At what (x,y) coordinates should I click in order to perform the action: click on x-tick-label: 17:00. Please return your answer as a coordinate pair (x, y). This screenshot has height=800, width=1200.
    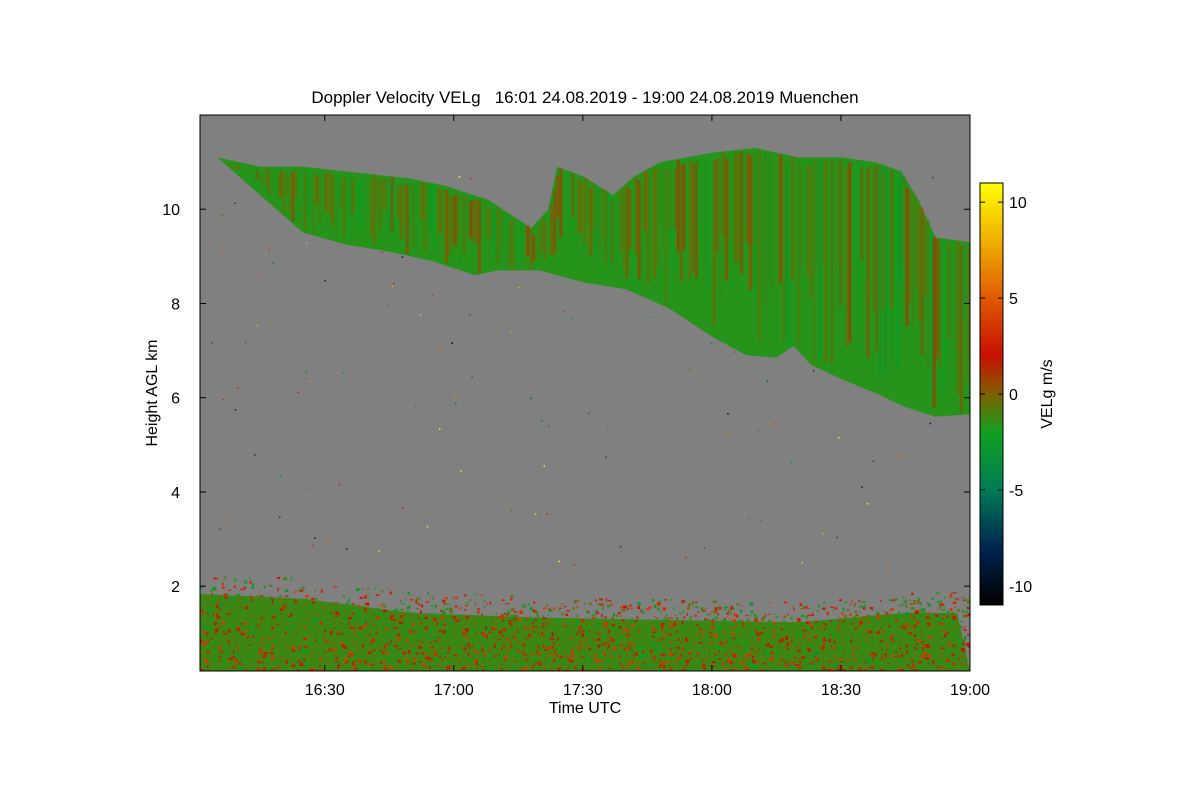
    Looking at the image, I should click on (454, 690).